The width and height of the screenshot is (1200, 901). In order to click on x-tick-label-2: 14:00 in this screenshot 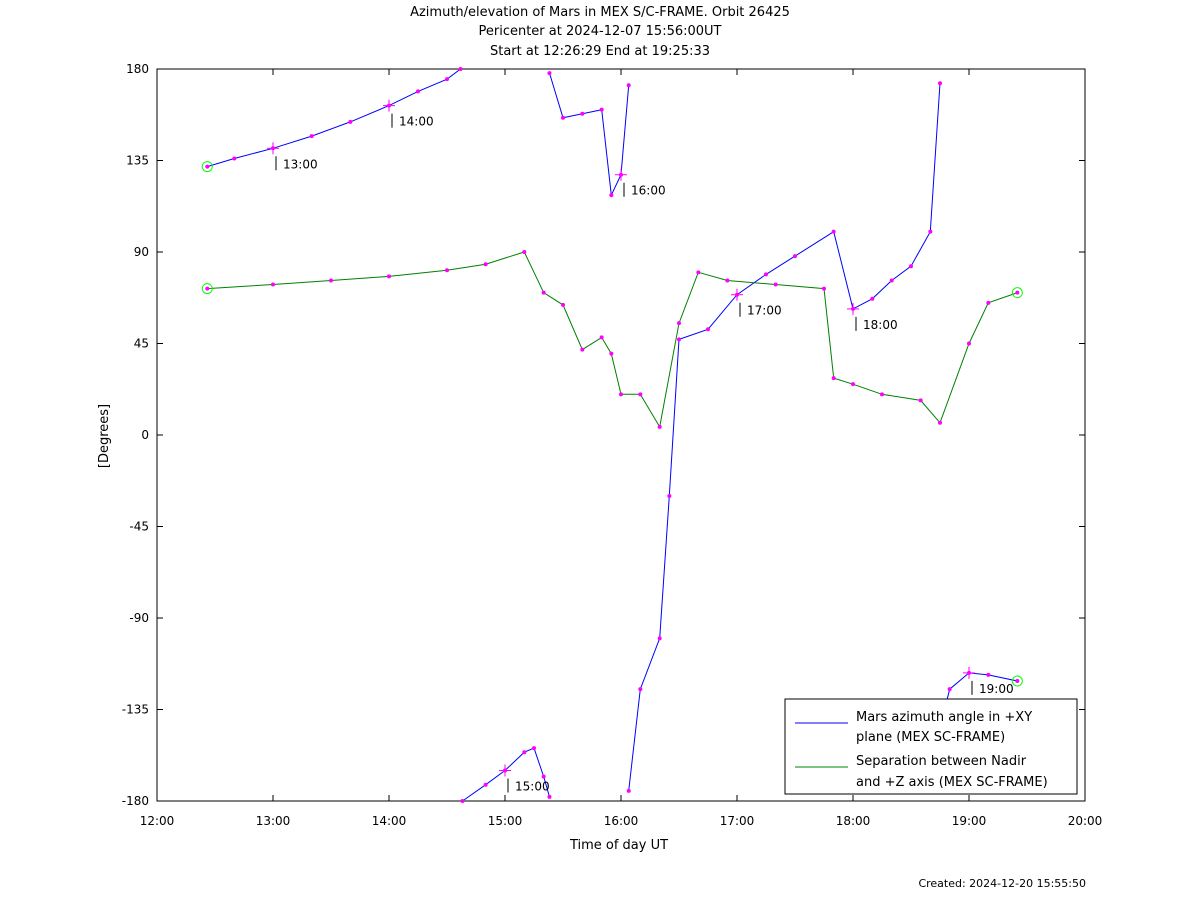, I will do `click(389, 821)`.